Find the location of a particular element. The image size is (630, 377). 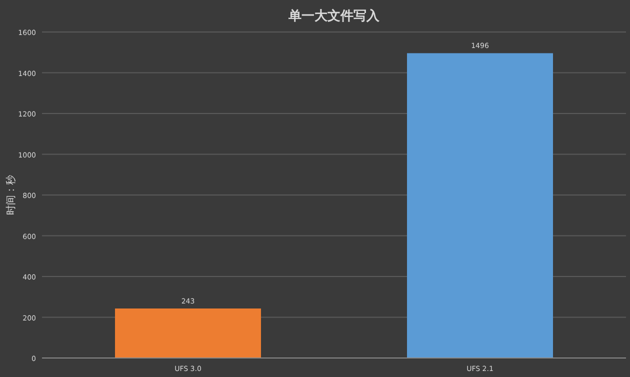

y-axis-title: 时间：秒 is located at coordinates (11, 195).